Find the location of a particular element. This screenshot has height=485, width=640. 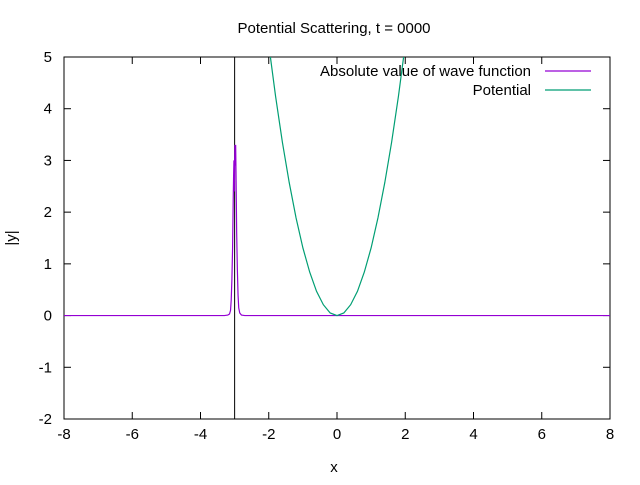

x-tick-label: 2 is located at coordinates (405, 434).